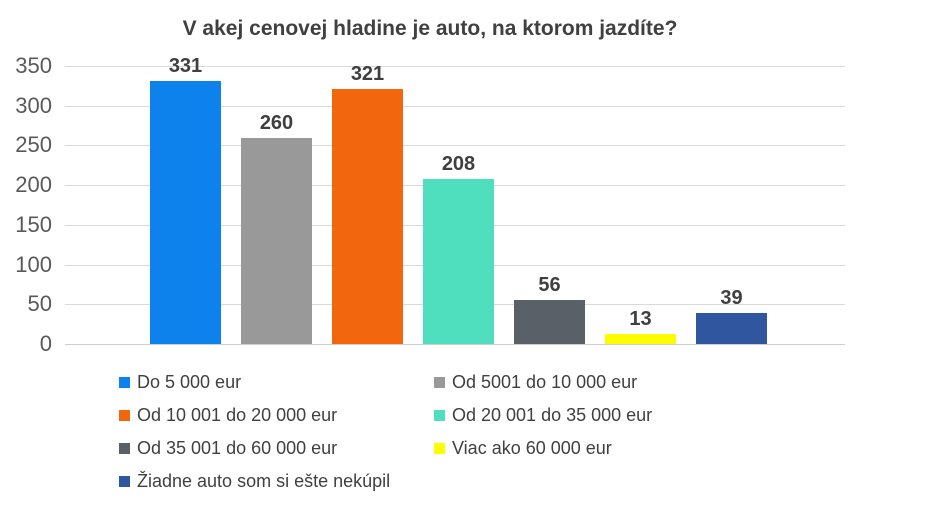 Image resolution: width=928 pixels, height=517 pixels. I want to click on legend-item: Viac ako 60 000 eur, so click(543, 448).